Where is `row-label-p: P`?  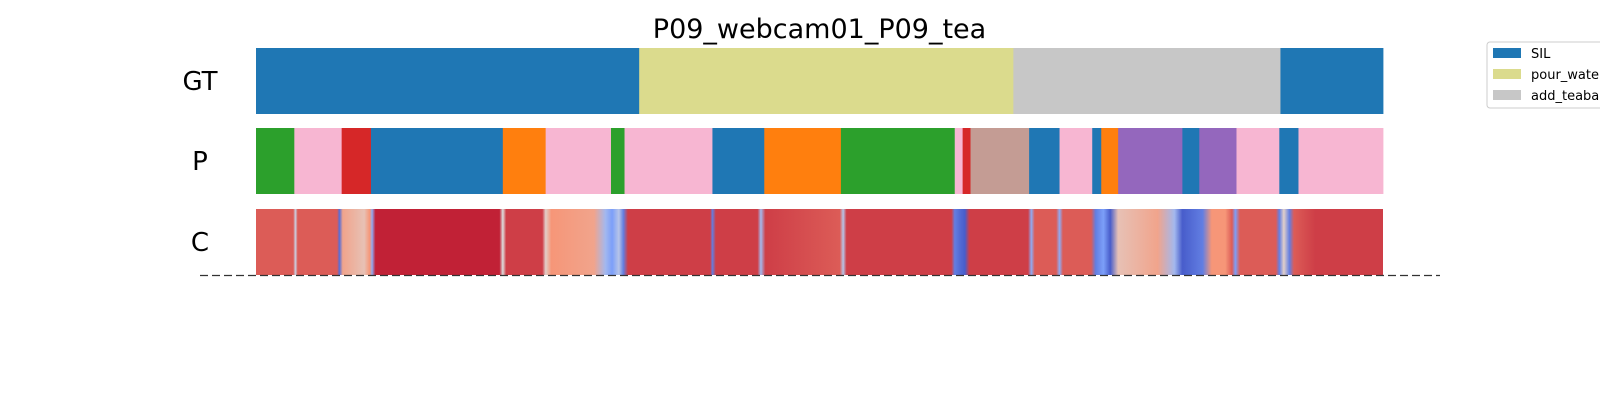 row-label-p: P is located at coordinates (200, 162).